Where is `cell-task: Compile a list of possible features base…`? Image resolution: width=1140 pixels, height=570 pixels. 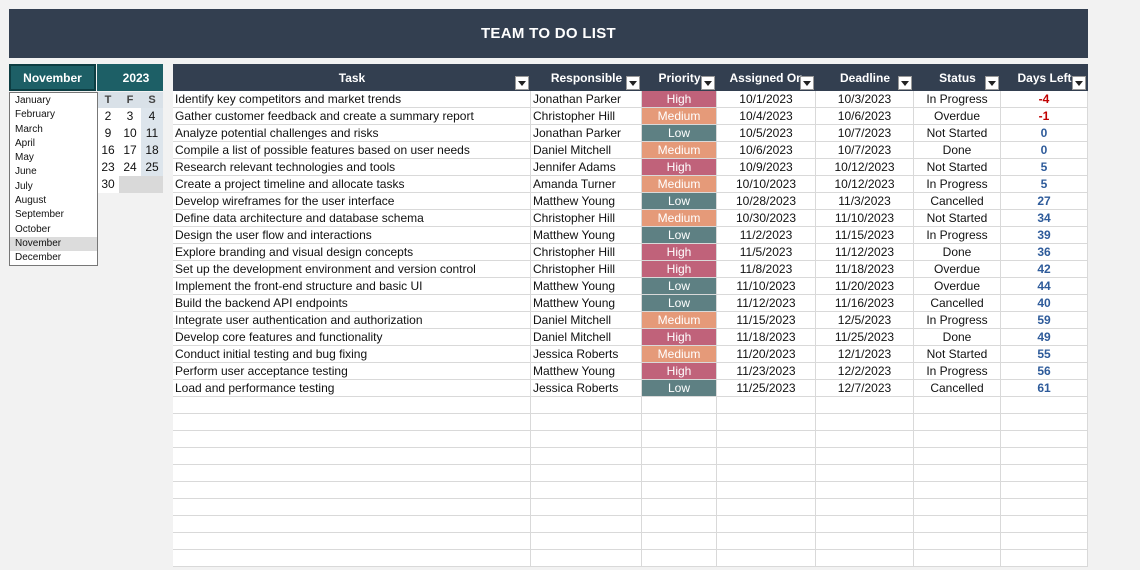
cell-task: Compile a list of possible features base… is located at coordinates (352, 150).